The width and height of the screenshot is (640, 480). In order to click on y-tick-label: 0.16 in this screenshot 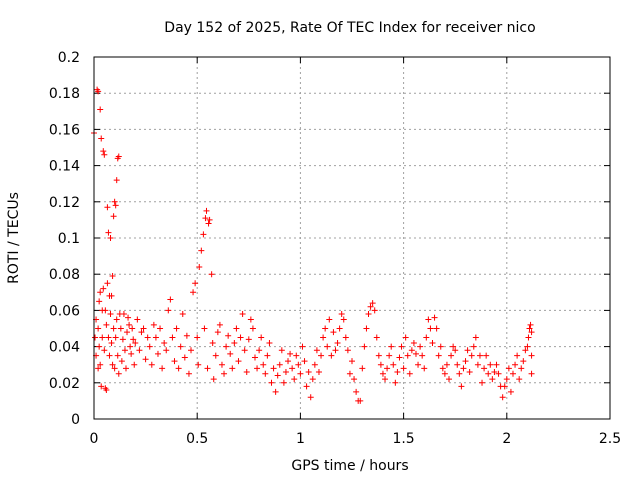, I will do `click(64, 130)`.